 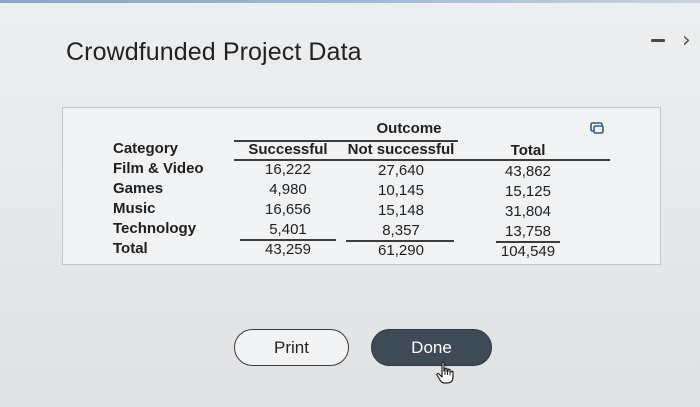 I want to click on table-cell-not-successful: 27,640, so click(x=401, y=170).